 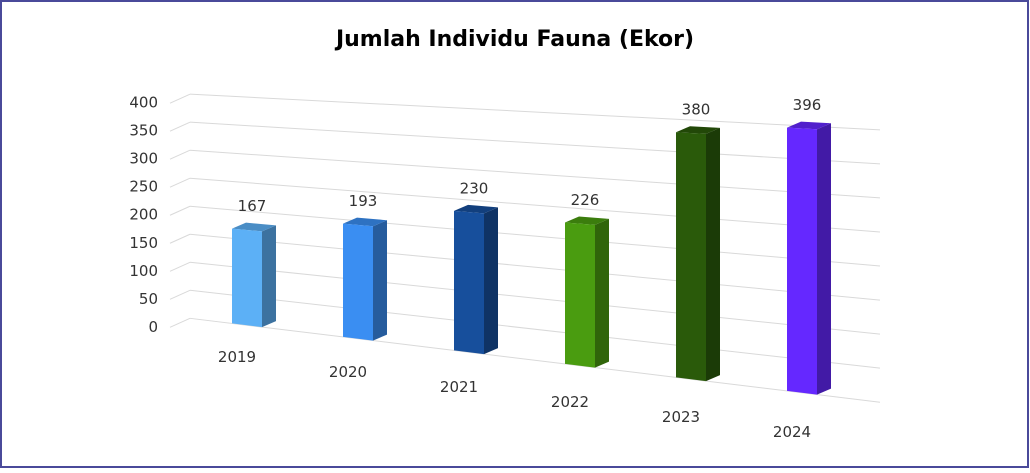 What do you see at coordinates (585, 200) in the screenshot?
I see `value-label: 226` at bounding box center [585, 200].